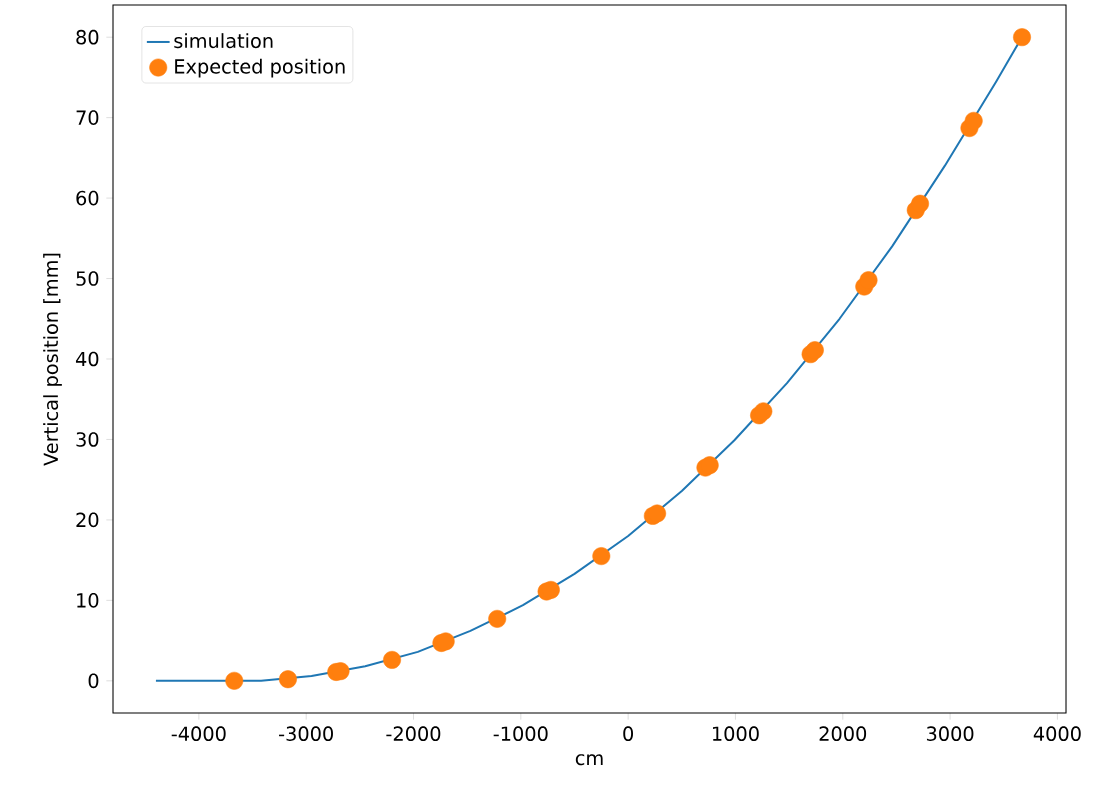 This screenshot has width=1118, height=794. Describe the element at coordinates (93, 681) in the screenshot. I see `y-tick-label: 0` at that location.